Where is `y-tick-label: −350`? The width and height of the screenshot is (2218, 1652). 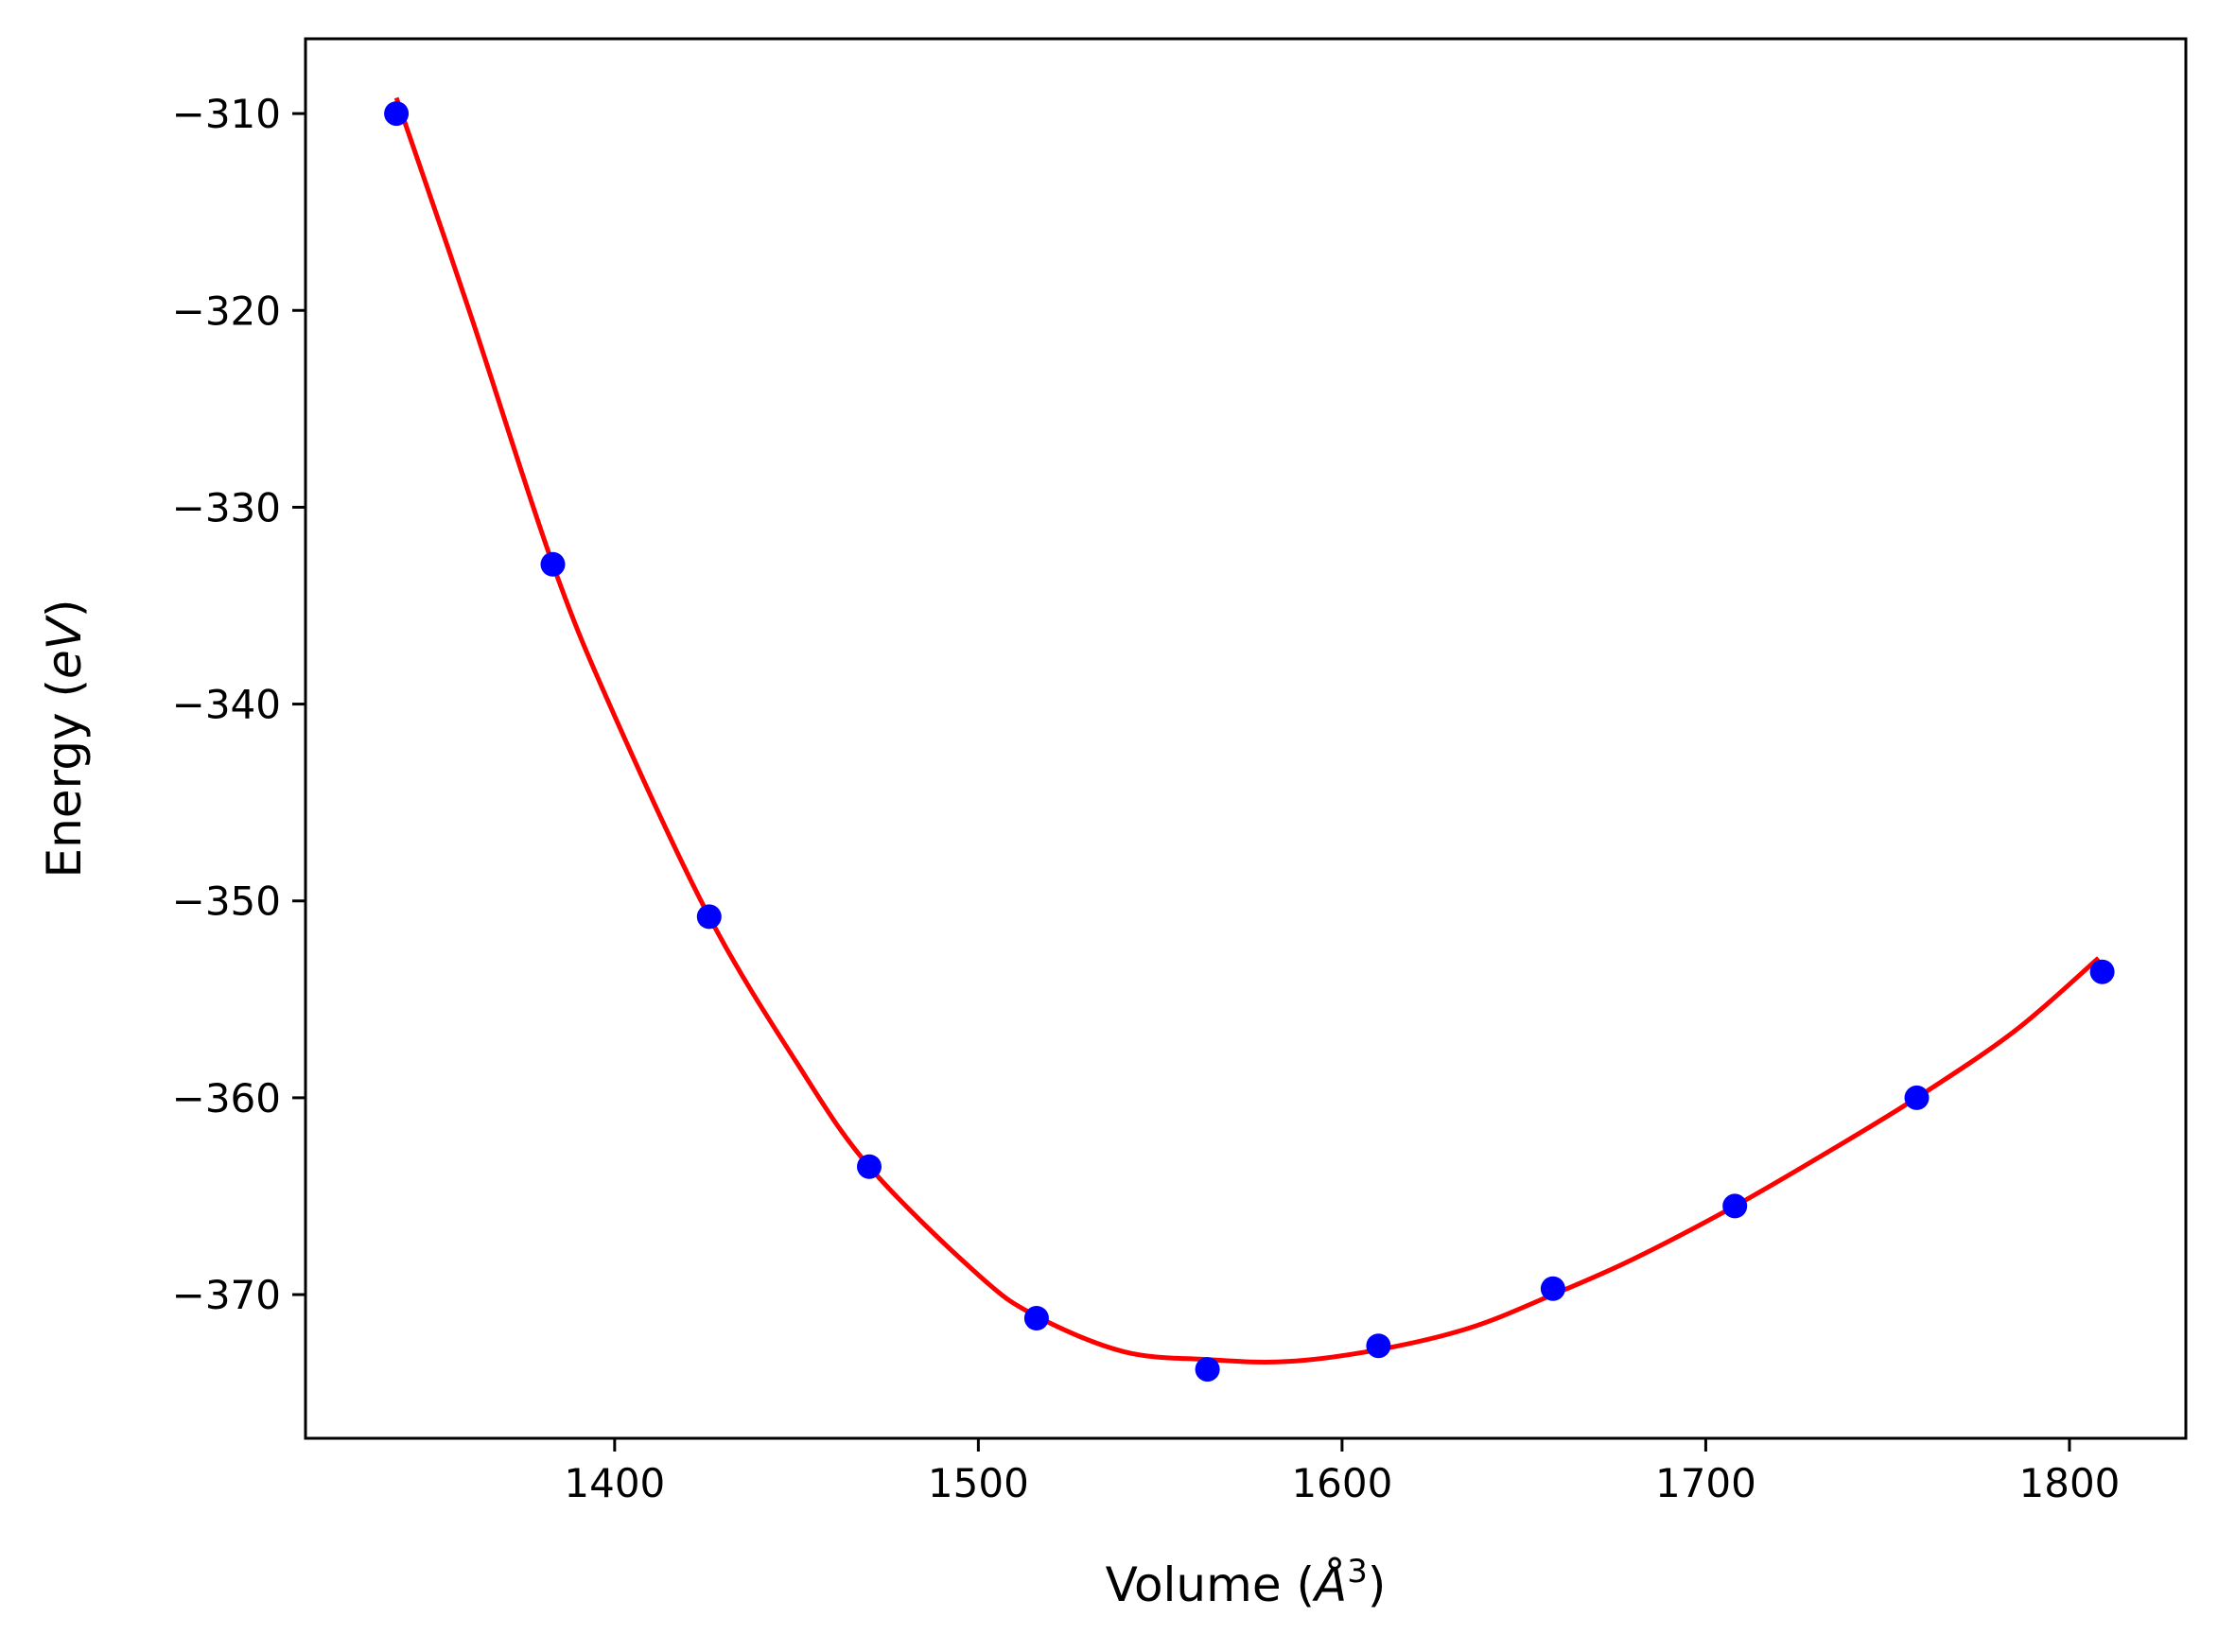
y-tick-label: −350 is located at coordinates (226, 902).